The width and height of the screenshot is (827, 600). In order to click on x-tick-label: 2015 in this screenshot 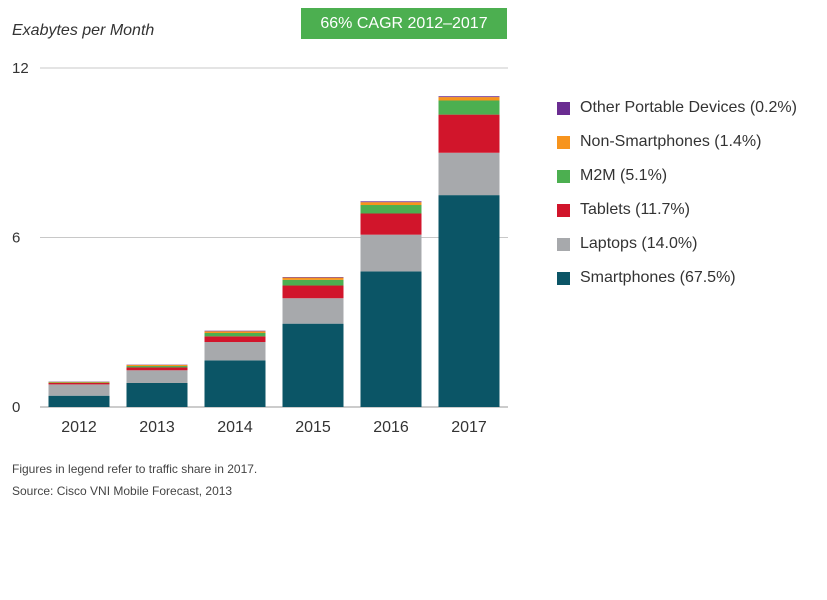, I will do `click(313, 427)`.